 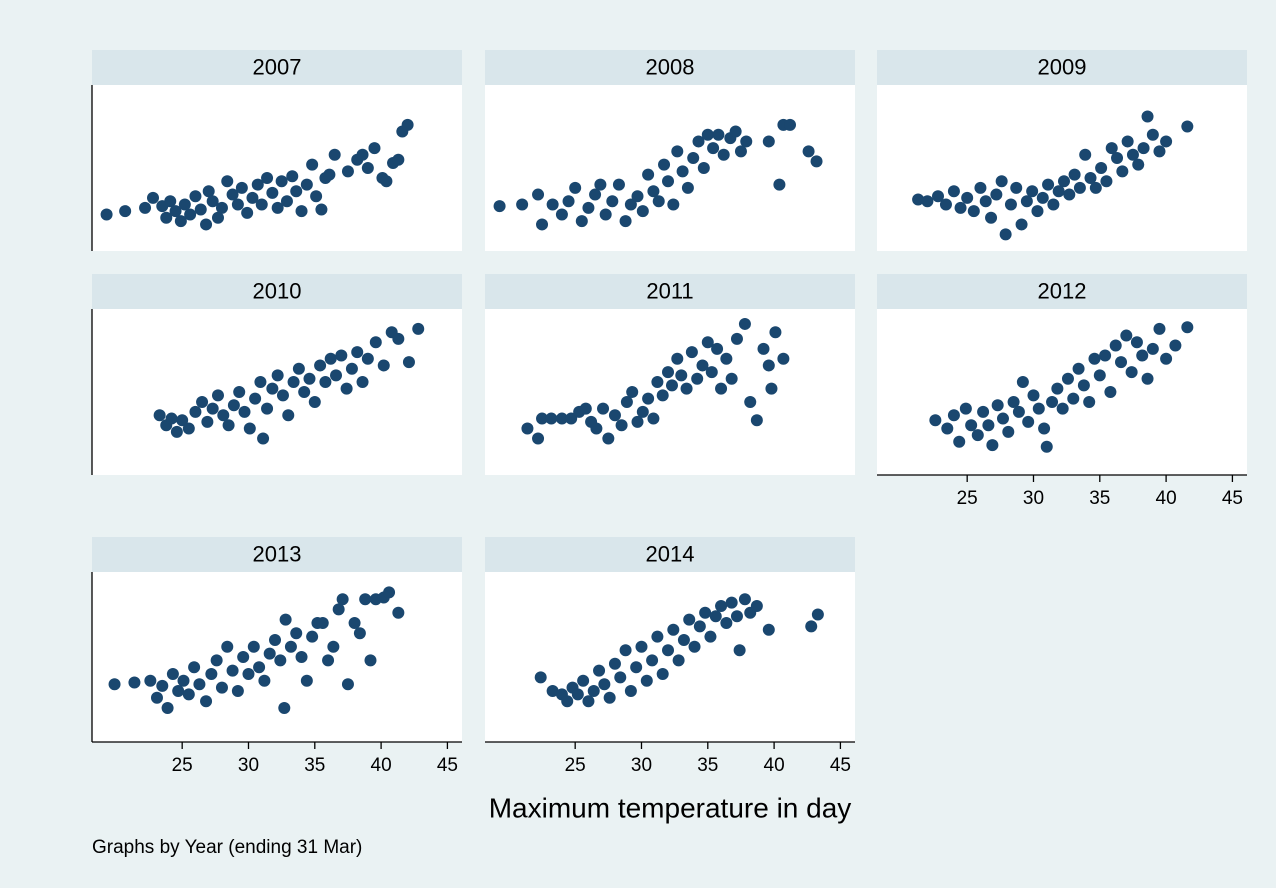 What do you see at coordinates (670, 66) in the screenshot?
I see `panel-title: 2008` at bounding box center [670, 66].